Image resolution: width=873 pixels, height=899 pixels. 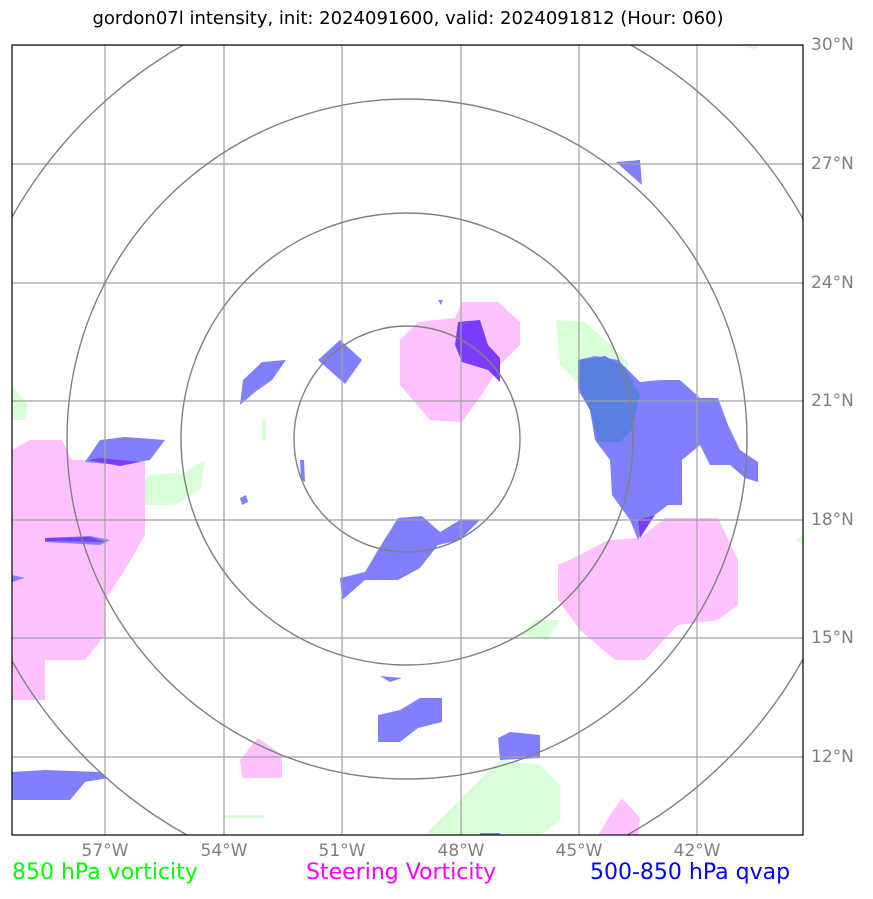 I want to click on qvap-core, so click(x=609, y=399).